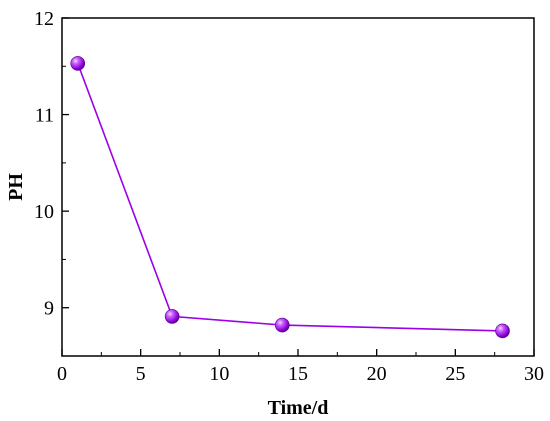 This screenshot has width=550, height=421. What do you see at coordinates (455, 374) in the screenshot?
I see `x-tick-label: 25` at bounding box center [455, 374].